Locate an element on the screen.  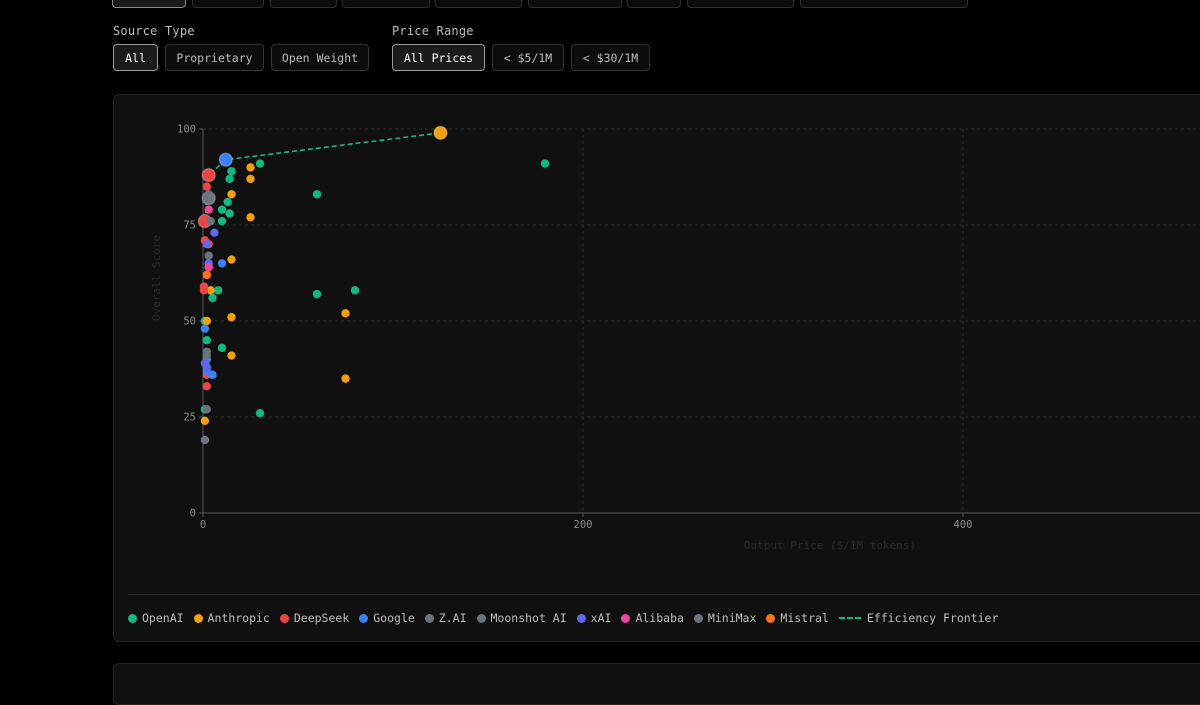
legend-divider is located at coordinates (664, 594).